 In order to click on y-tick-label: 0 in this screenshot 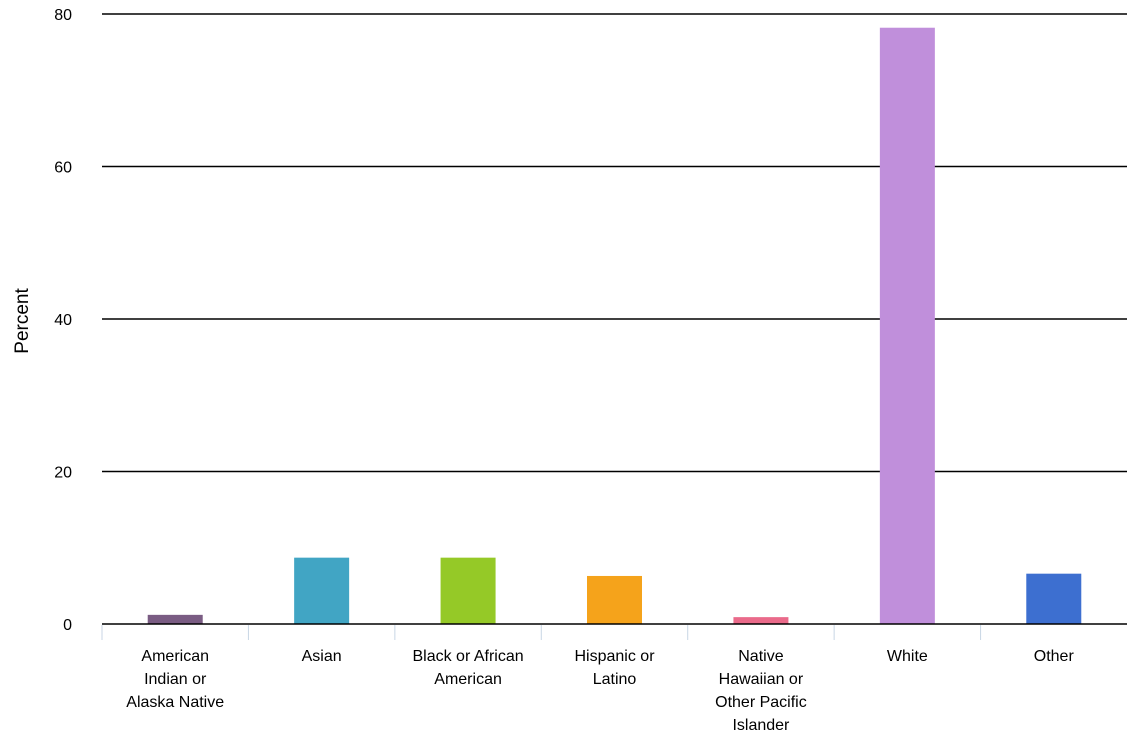, I will do `click(67, 625)`.